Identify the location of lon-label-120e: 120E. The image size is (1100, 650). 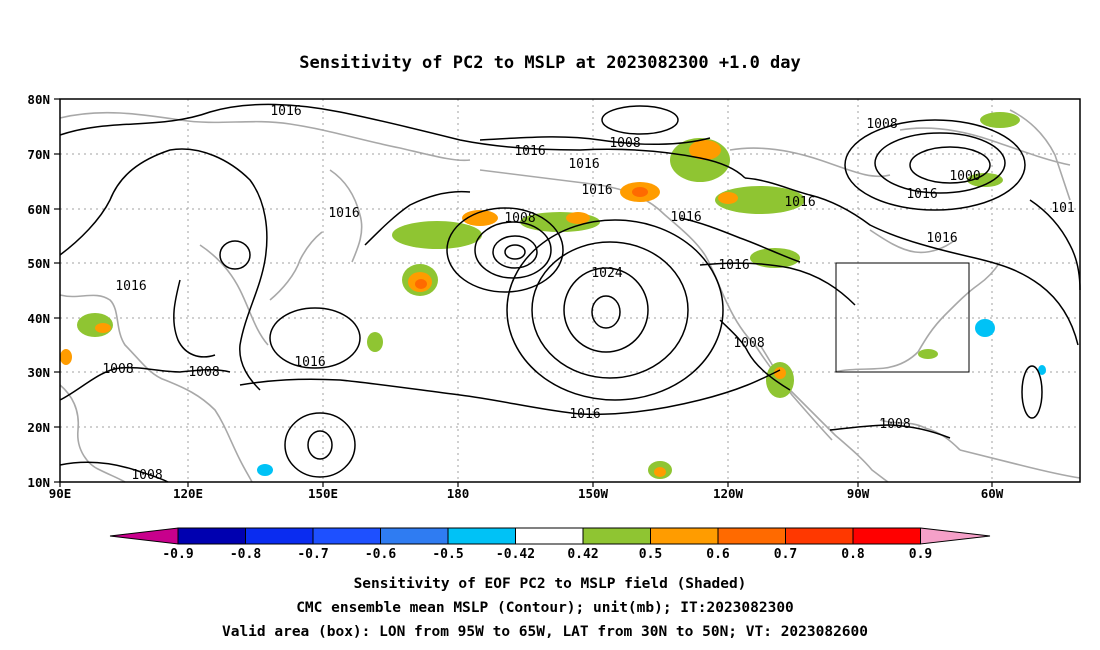
(188, 493).